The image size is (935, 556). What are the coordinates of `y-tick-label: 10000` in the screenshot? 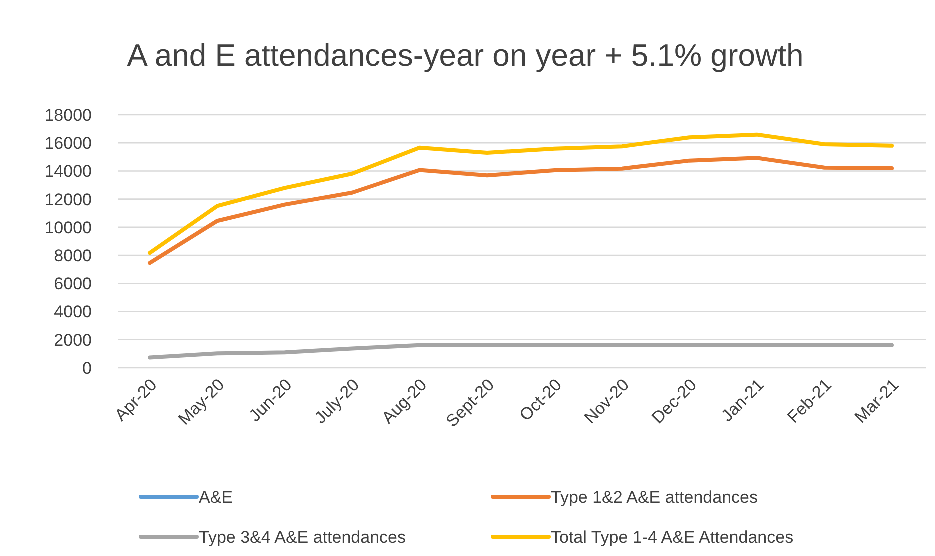 It's located at (68, 228).